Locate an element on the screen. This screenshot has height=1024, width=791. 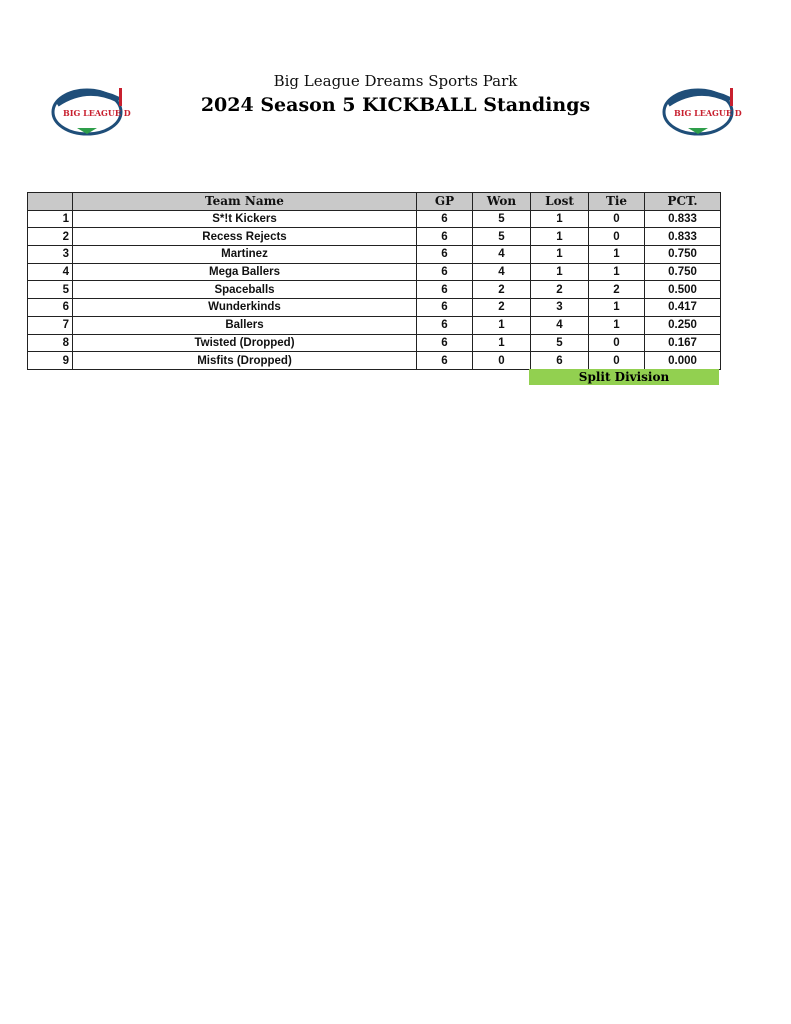
cell-team: Ballers is located at coordinates (244, 325).